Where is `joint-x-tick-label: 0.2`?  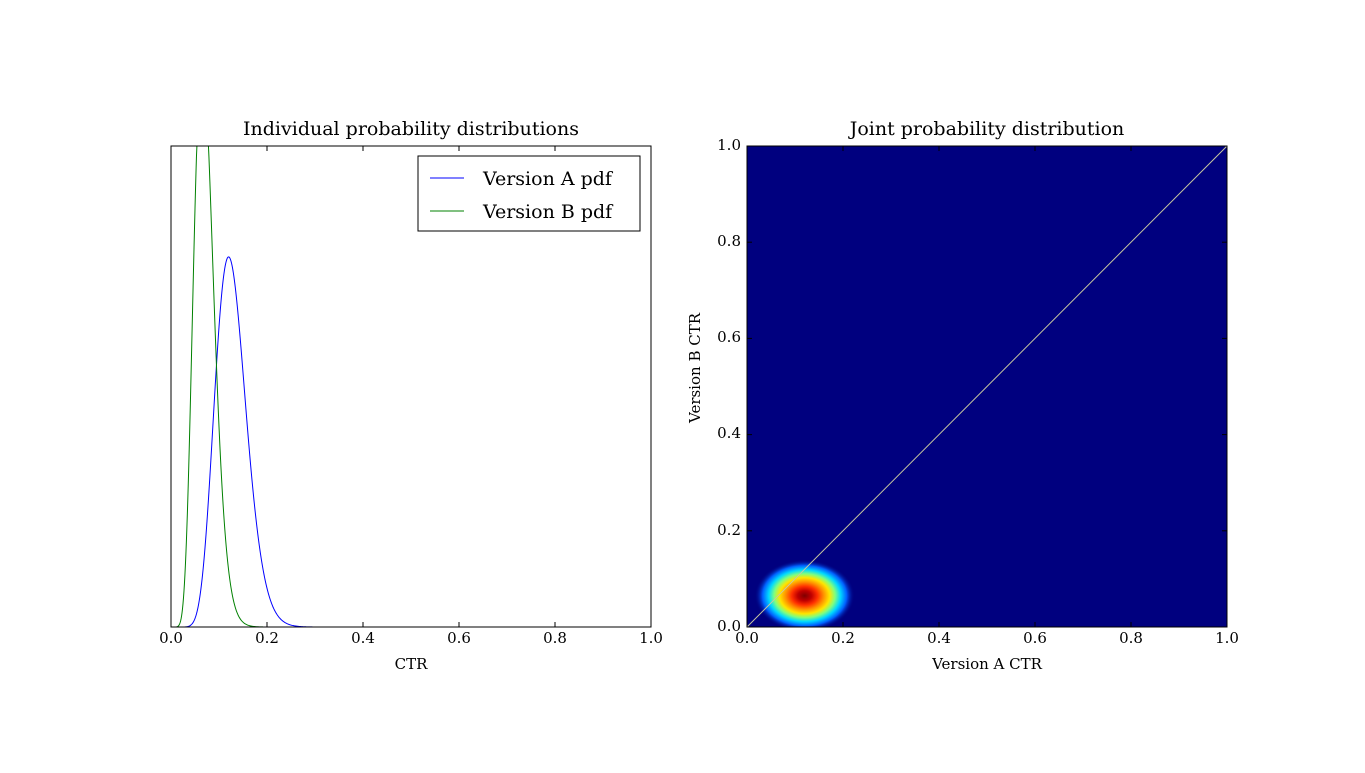
joint-x-tick-label: 0.2 is located at coordinates (843, 638).